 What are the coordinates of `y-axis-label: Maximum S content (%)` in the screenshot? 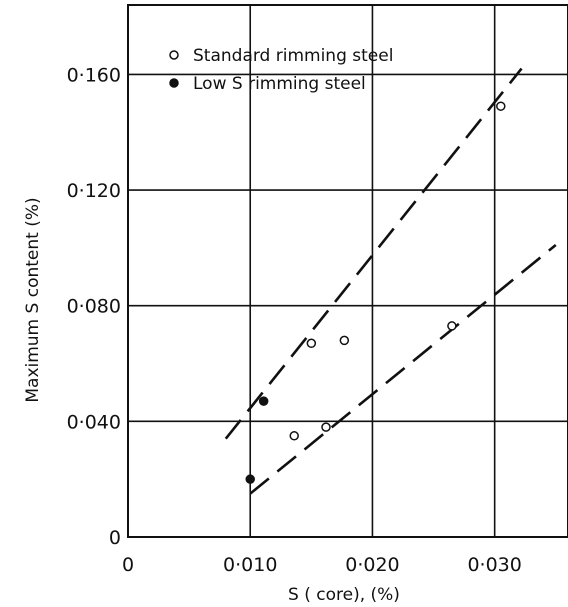 It's located at (33, 299).